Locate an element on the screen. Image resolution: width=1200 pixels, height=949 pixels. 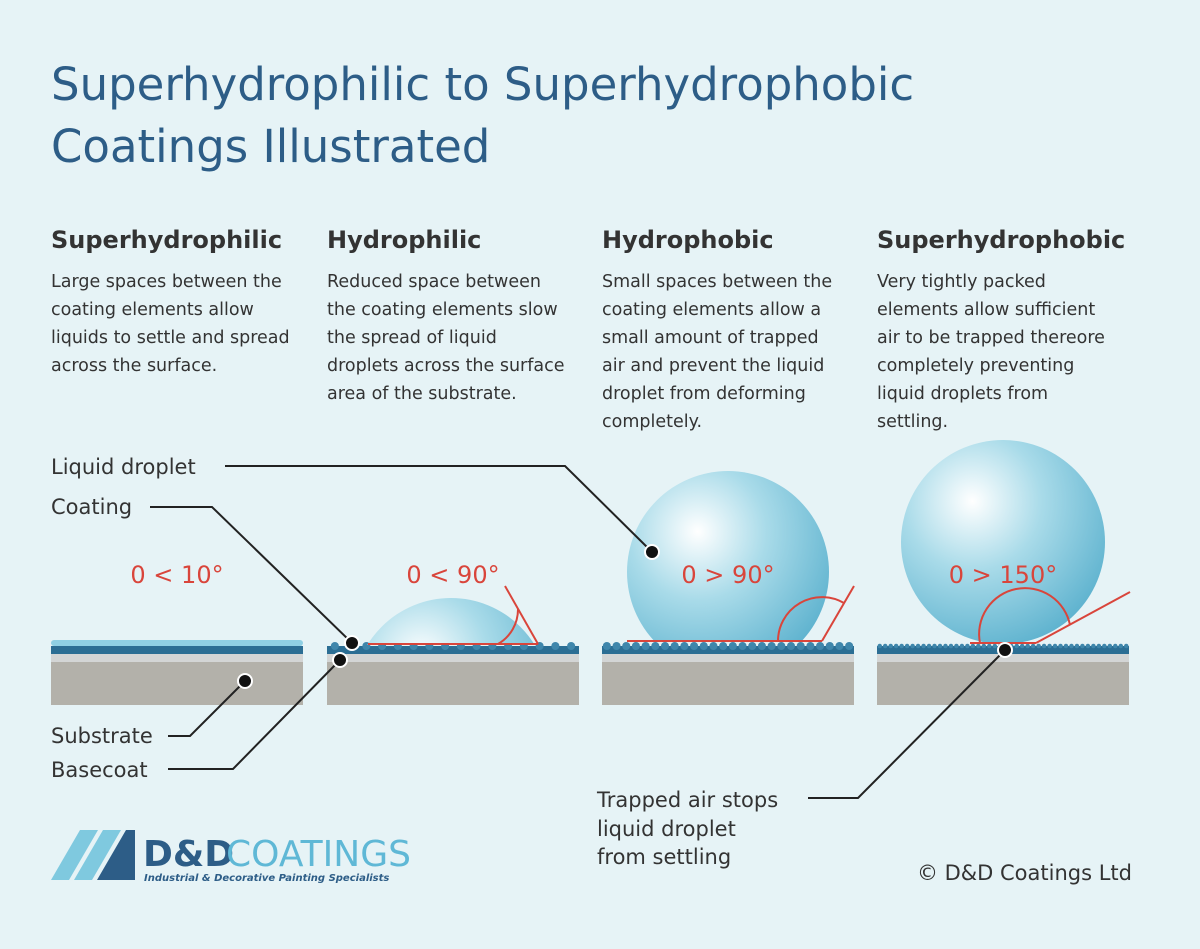
callout: from settling is located at coordinates (664, 857).